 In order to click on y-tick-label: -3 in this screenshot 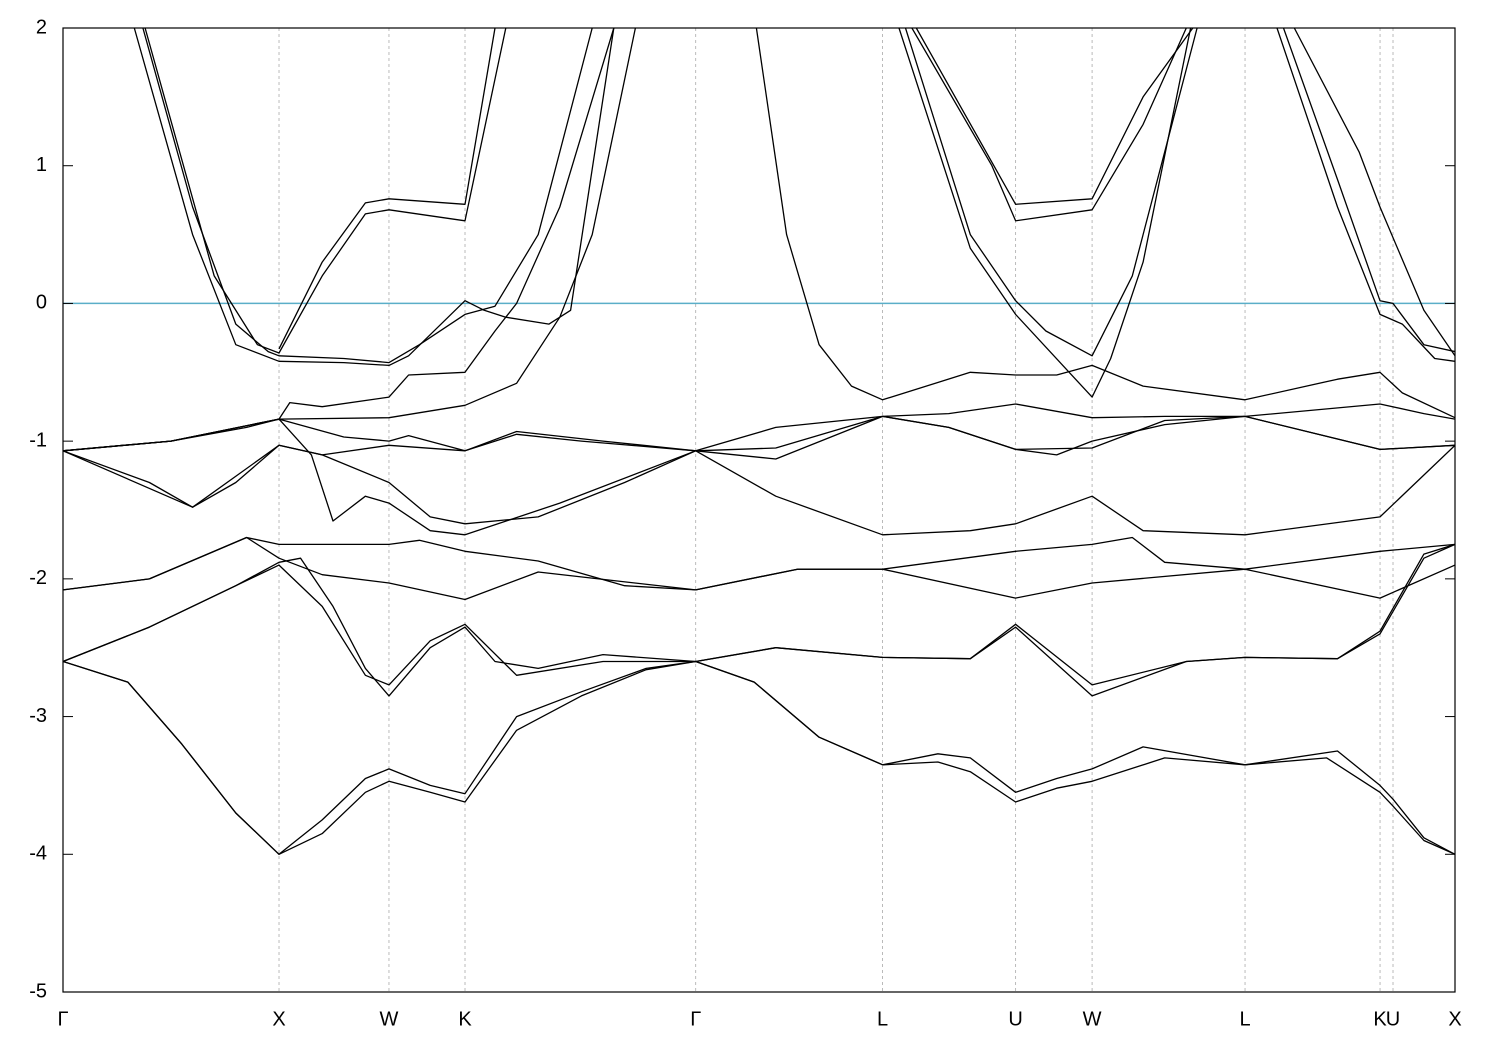, I will do `click(38, 716)`.